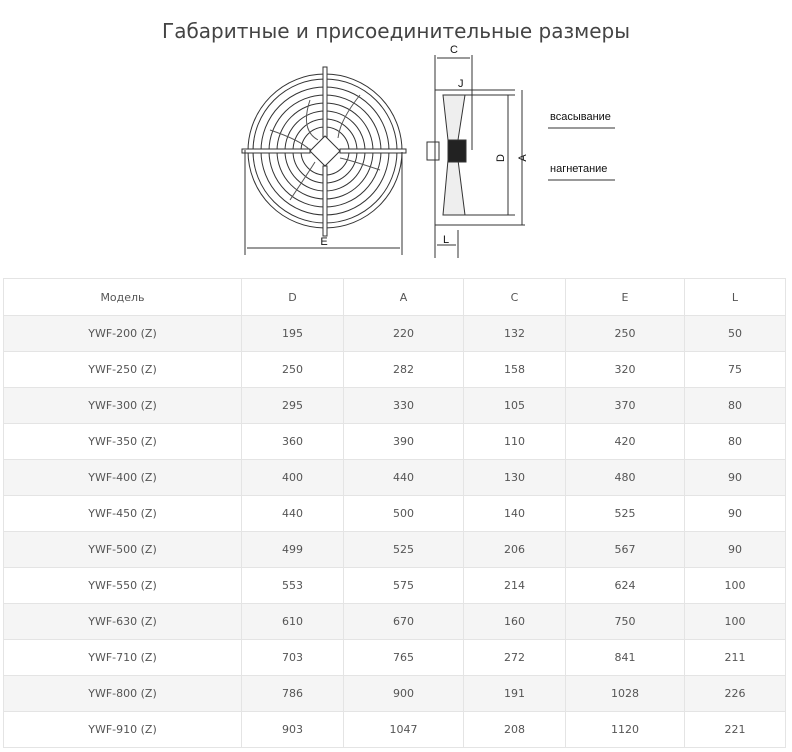  I want to click on table-cell: YWF-200 (Z), so click(122, 333).